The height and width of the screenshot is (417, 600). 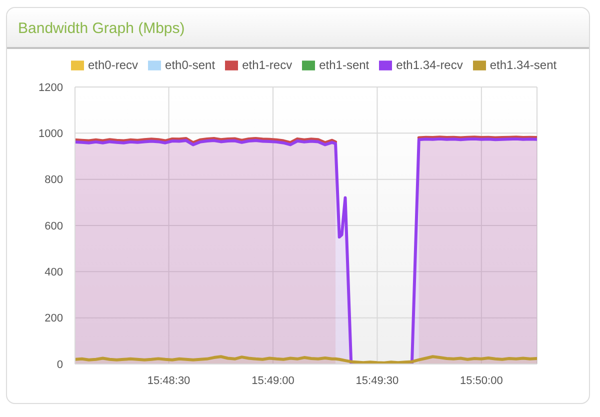 What do you see at coordinates (481, 380) in the screenshot?
I see `x-tick-label: 15:50:00` at bounding box center [481, 380].